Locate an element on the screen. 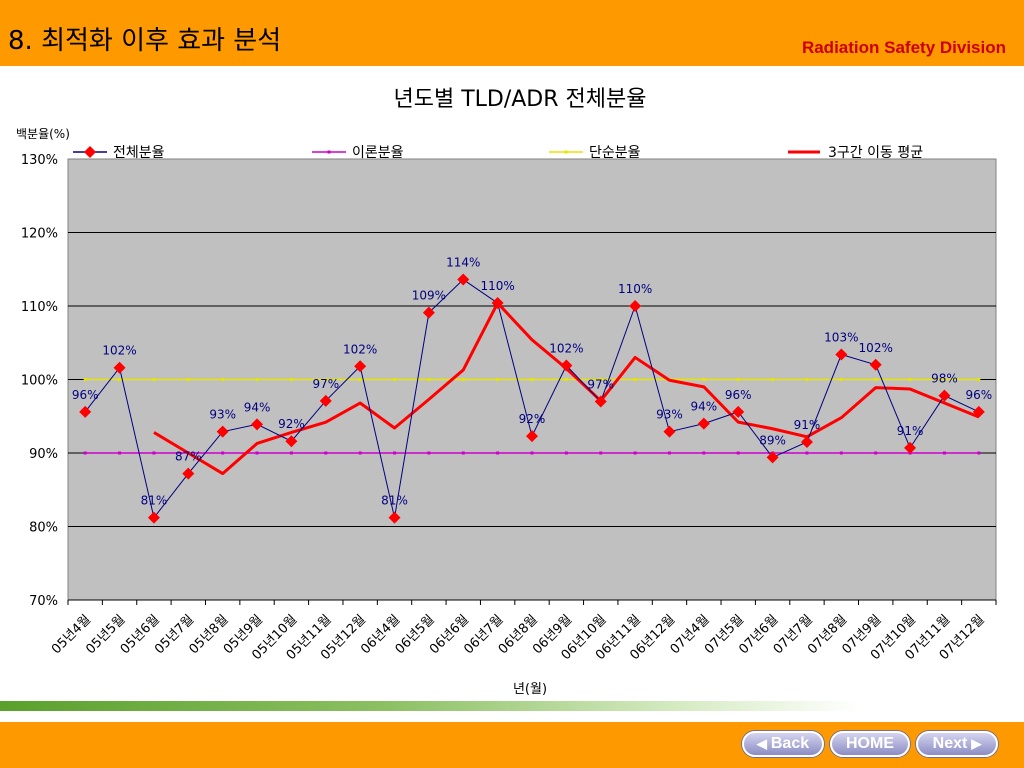 The width and height of the screenshot is (1024, 768). data-label: 87% is located at coordinates (188, 457).